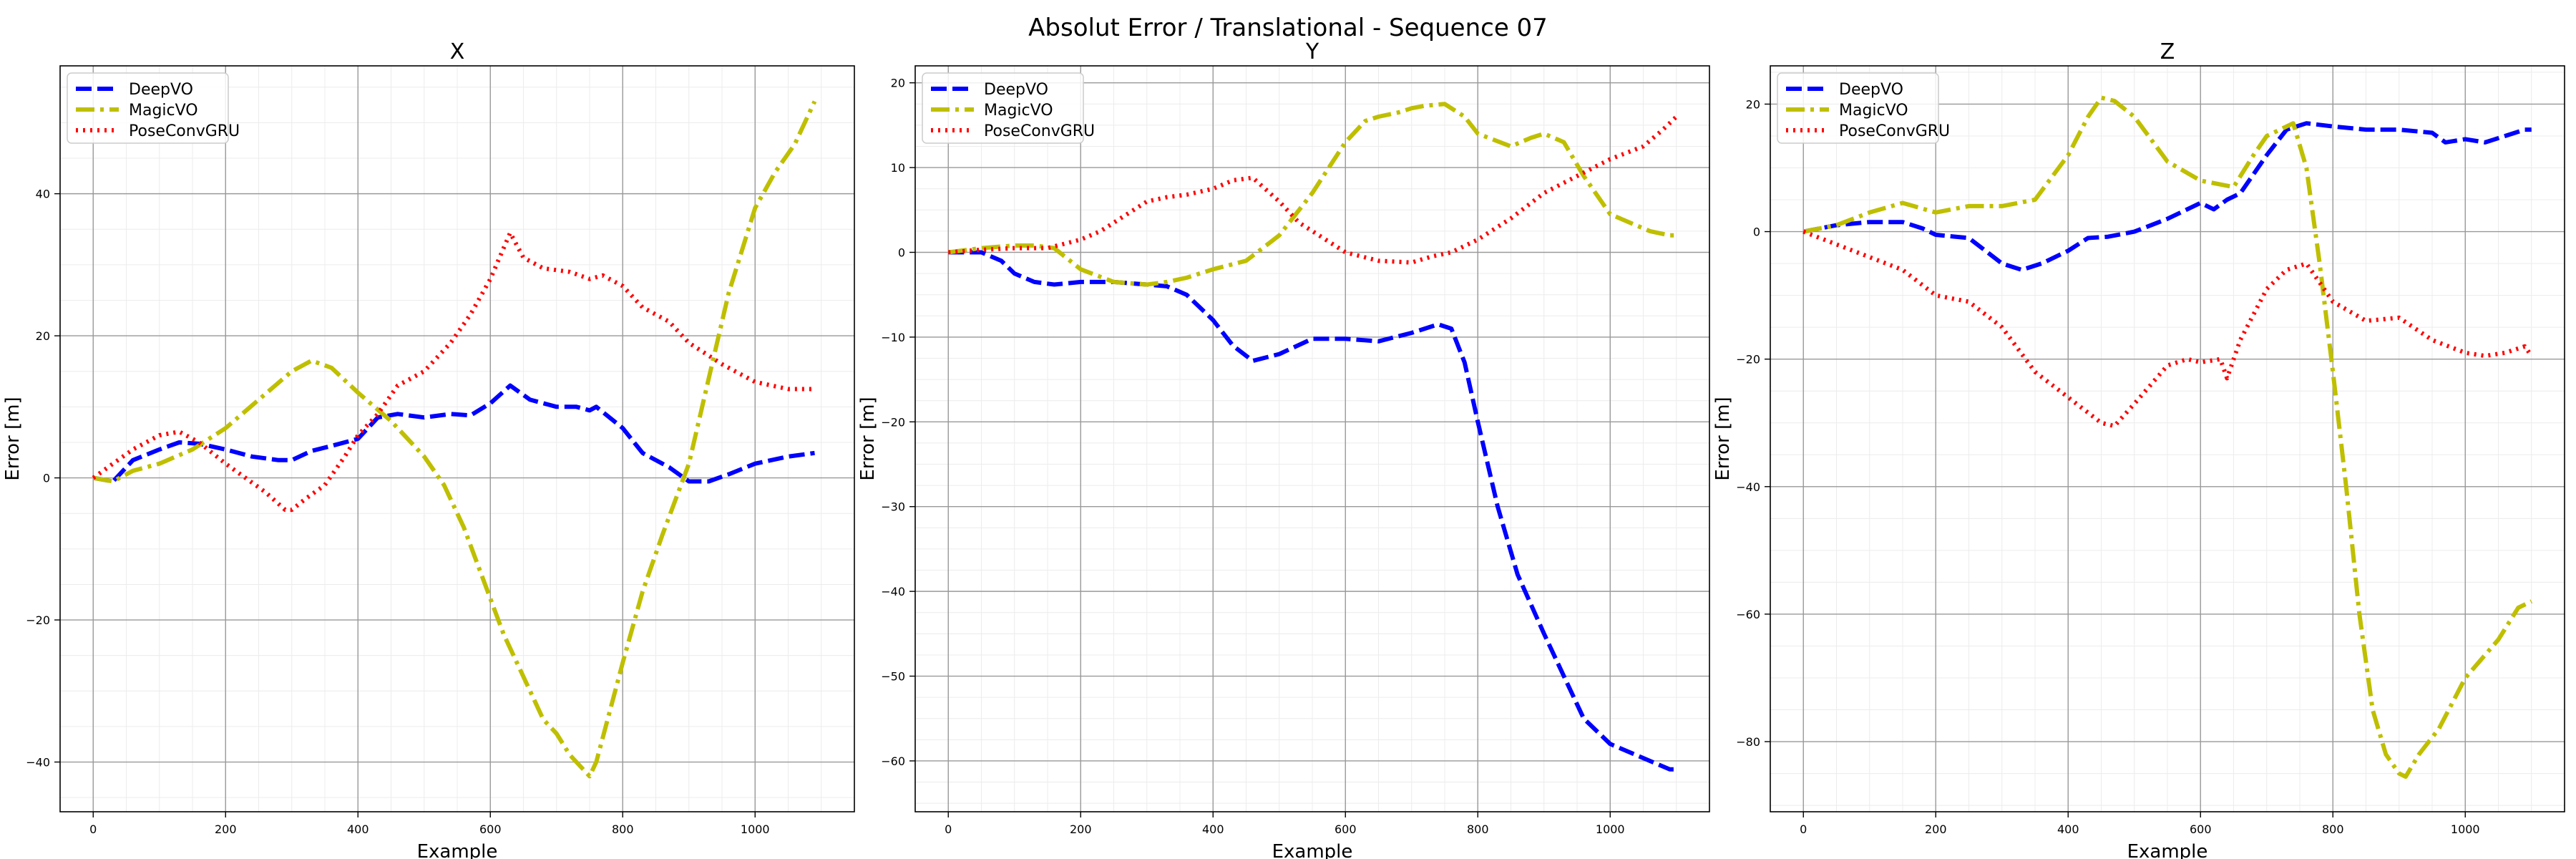 The width and height of the screenshot is (2576, 859). What do you see at coordinates (893, 507) in the screenshot?
I see `y-tick-label: −30` at bounding box center [893, 507].